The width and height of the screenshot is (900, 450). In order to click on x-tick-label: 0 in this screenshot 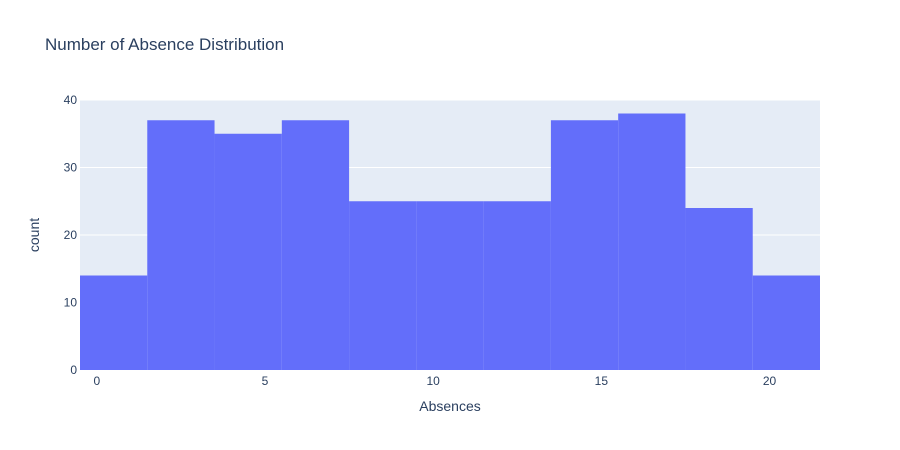, I will do `click(96, 381)`.